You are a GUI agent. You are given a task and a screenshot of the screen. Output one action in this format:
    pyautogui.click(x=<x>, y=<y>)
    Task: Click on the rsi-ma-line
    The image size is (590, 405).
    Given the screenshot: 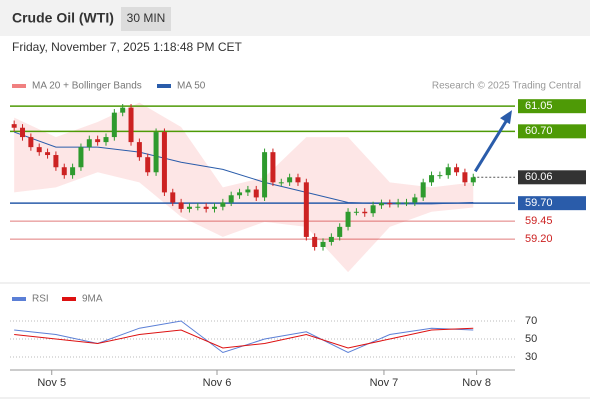 What is the action you would take?
    pyautogui.click(x=244, y=338)
    